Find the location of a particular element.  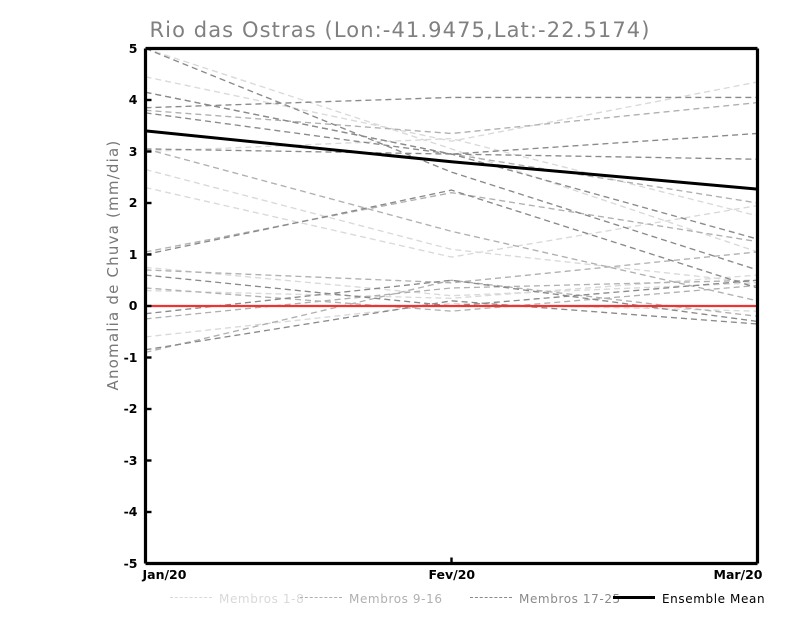

legend-item: Membros 9-16 is located at coordinates (371, 598).